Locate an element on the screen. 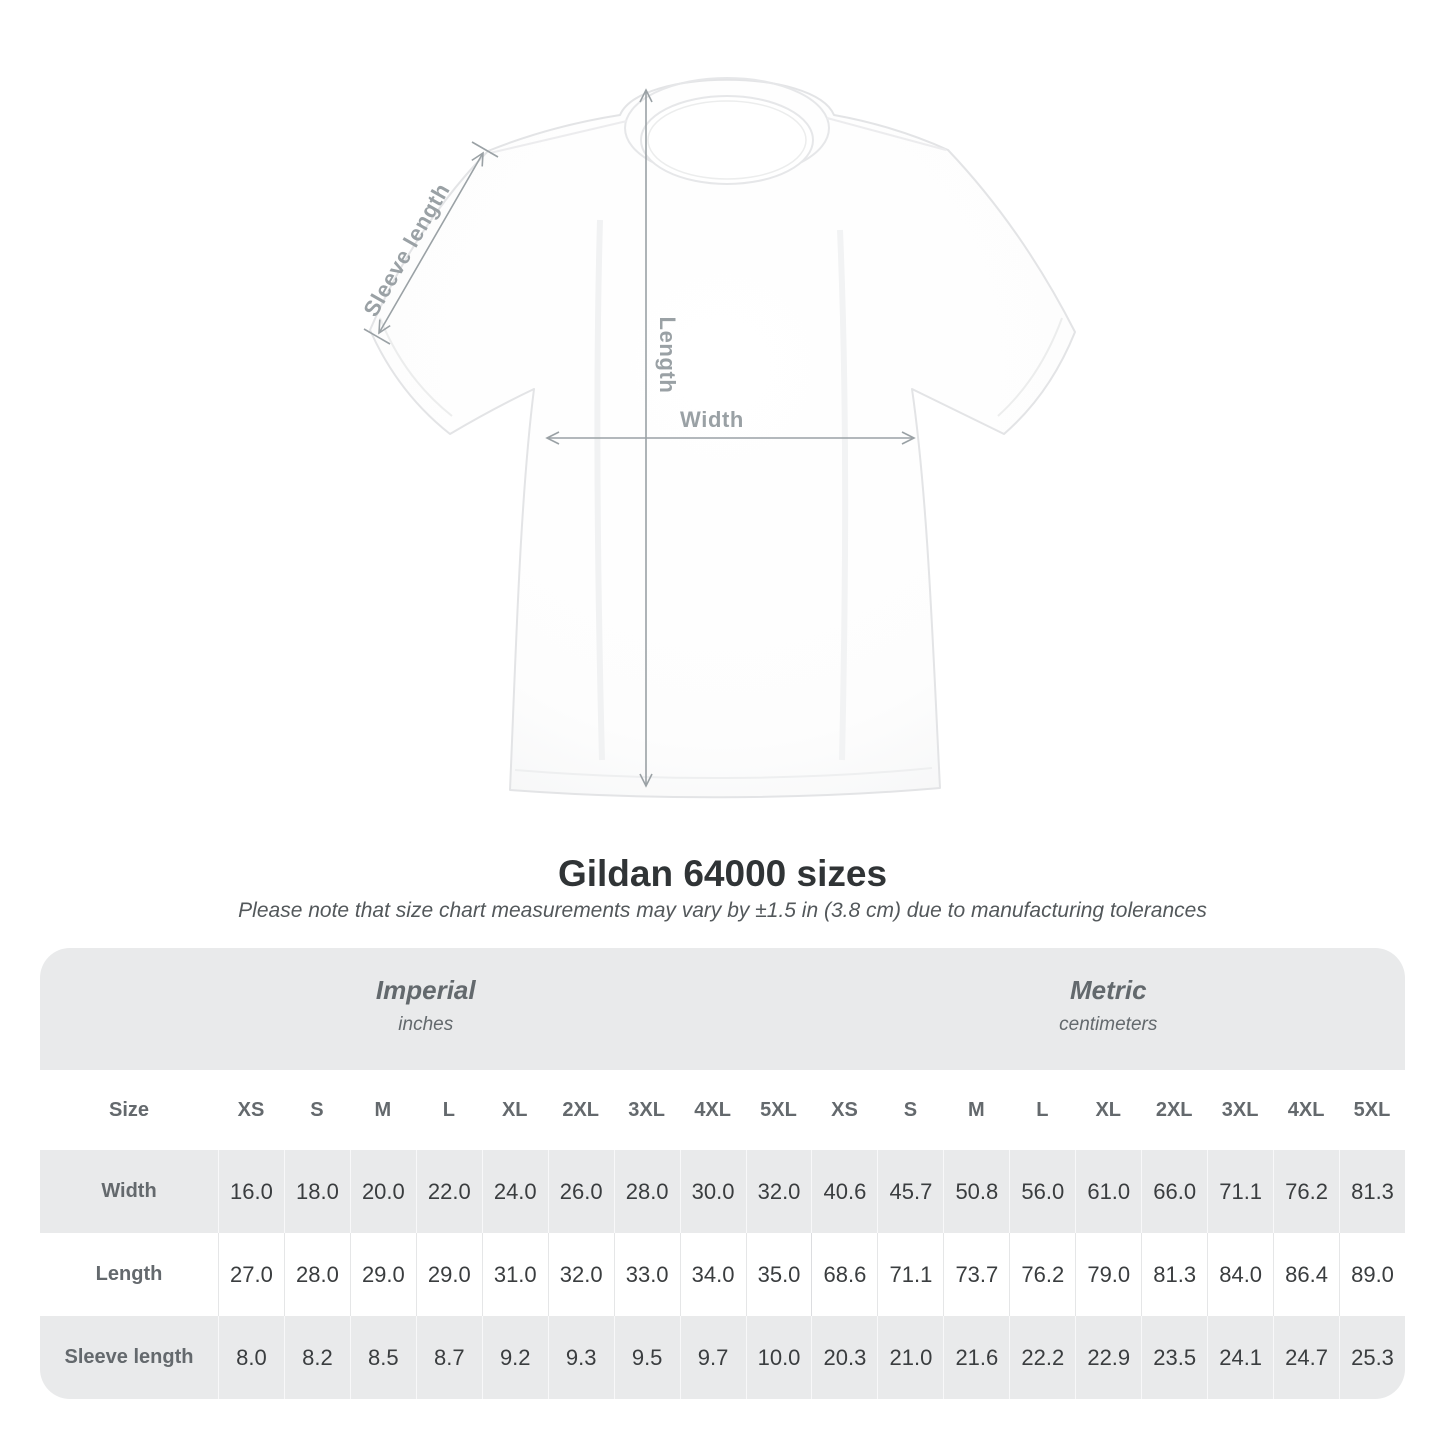  value-cell: 40.6 is located at coordinates (844, 1191).